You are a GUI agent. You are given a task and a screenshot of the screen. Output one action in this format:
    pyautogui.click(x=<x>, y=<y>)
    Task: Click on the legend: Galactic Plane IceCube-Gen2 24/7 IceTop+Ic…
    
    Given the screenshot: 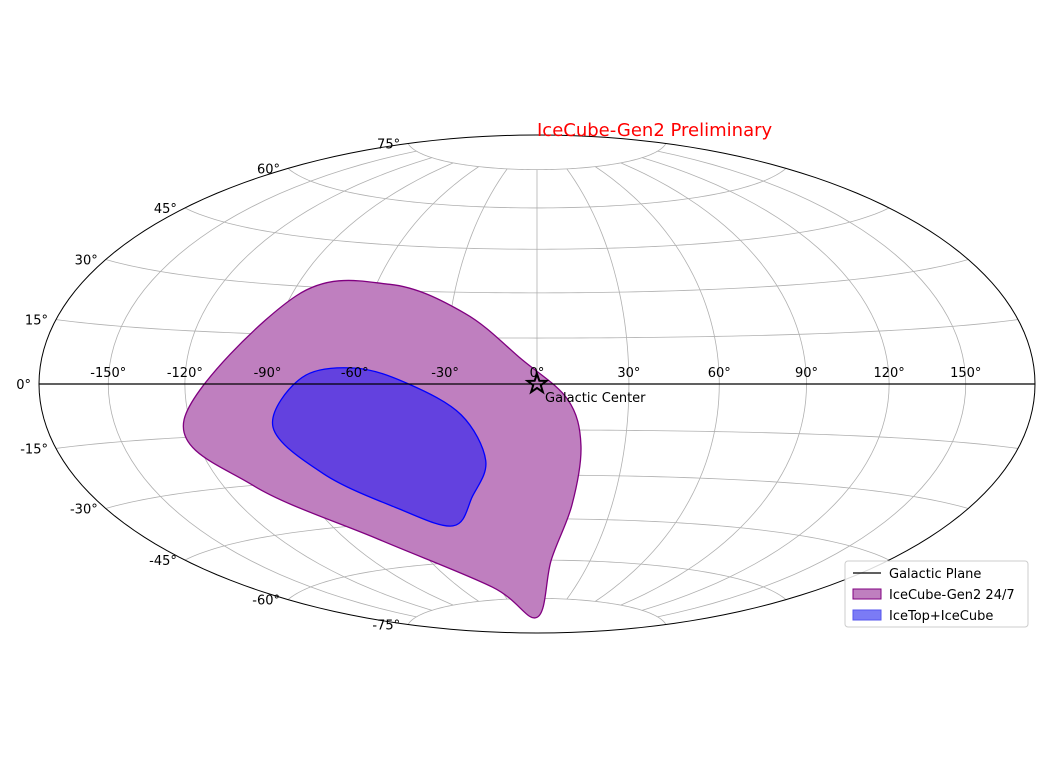 What is the action you would take?
    pyautogui.click(x=936, y=594)
    